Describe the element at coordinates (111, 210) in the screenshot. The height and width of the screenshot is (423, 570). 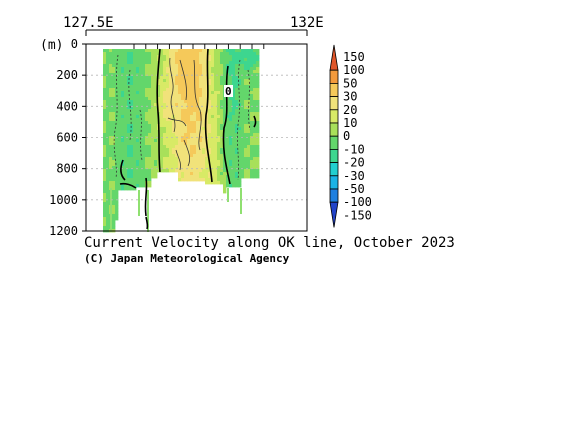
I see `field-column` at that location.